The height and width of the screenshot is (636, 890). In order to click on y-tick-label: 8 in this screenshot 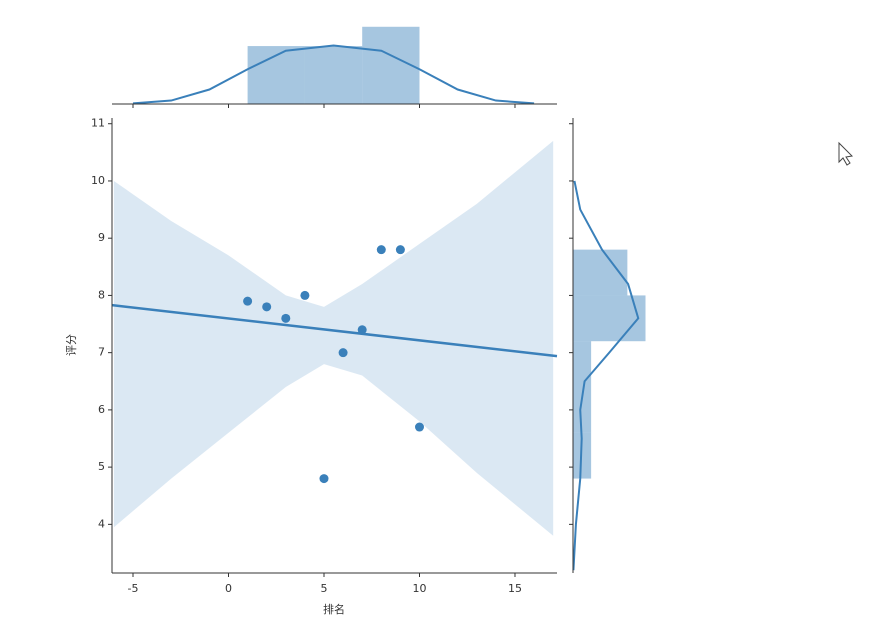, I will do `click(101, 294)`.